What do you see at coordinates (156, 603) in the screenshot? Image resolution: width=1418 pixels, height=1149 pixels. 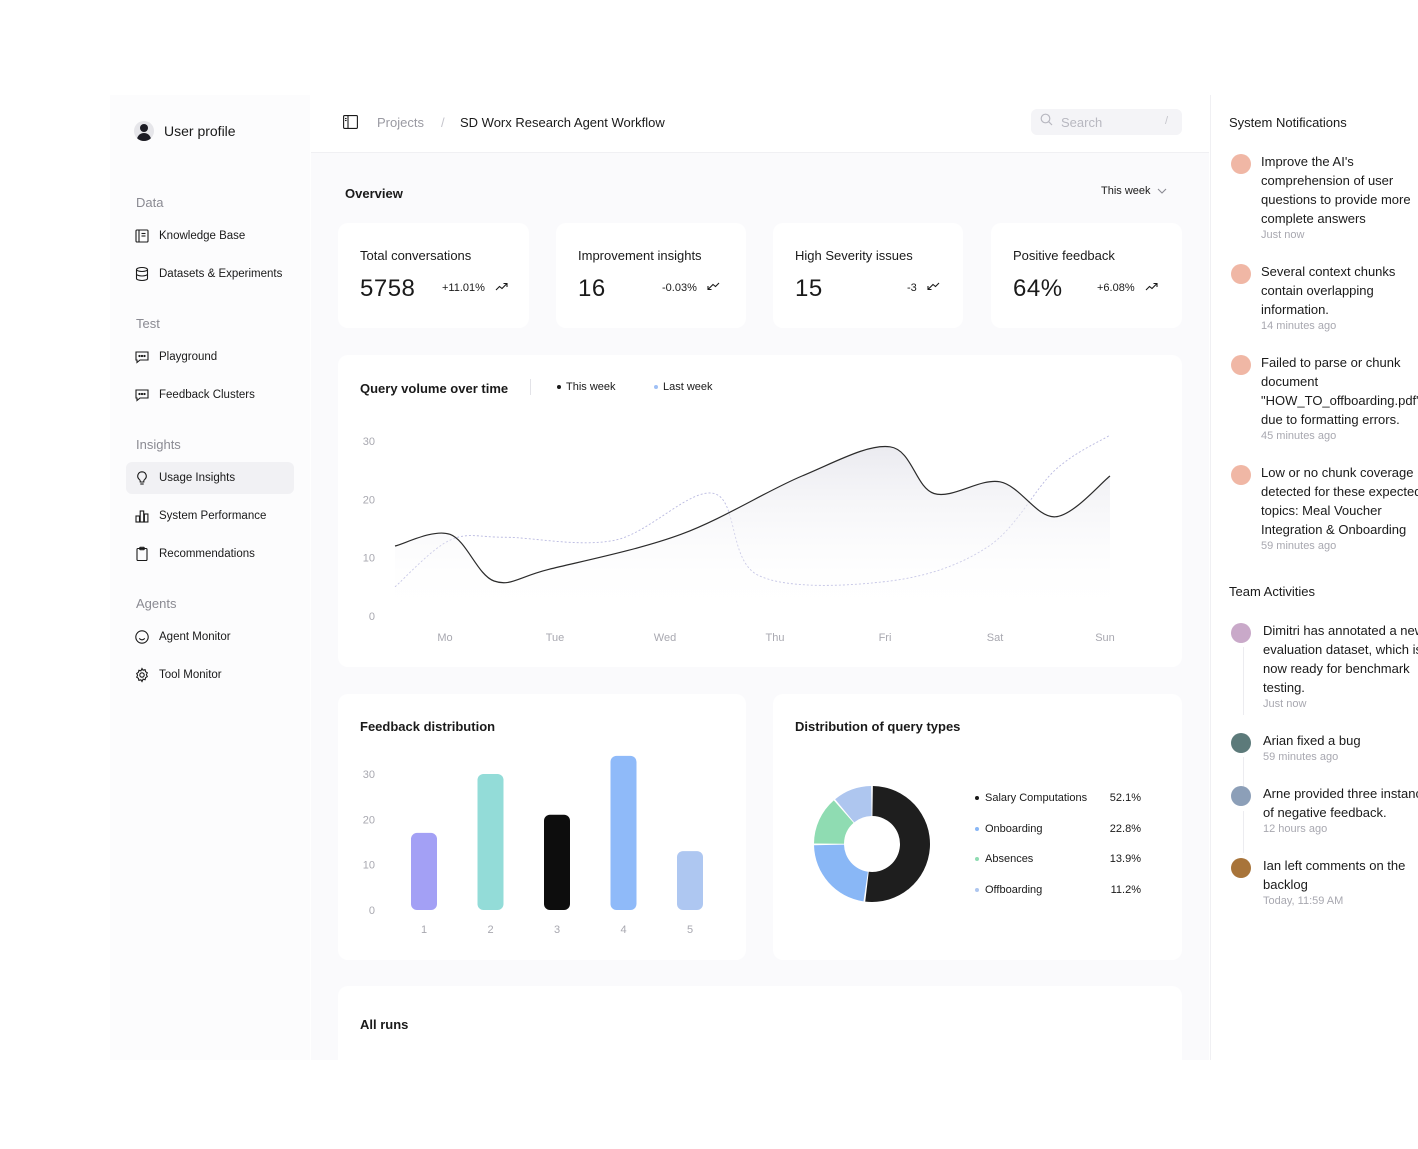 I see `section-agents: Agents` at bounding box center [156, 603].